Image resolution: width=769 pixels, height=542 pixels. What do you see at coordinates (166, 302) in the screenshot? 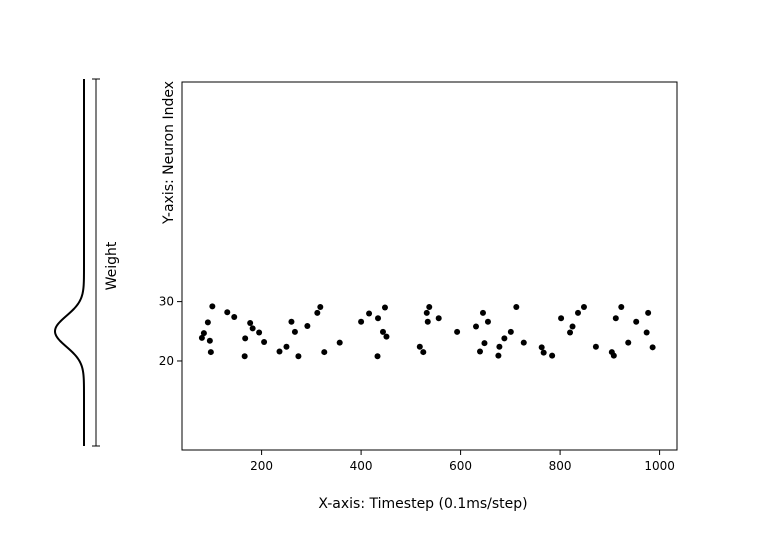
I see `y-tick-label: 30` at bounding box center [166, 302].